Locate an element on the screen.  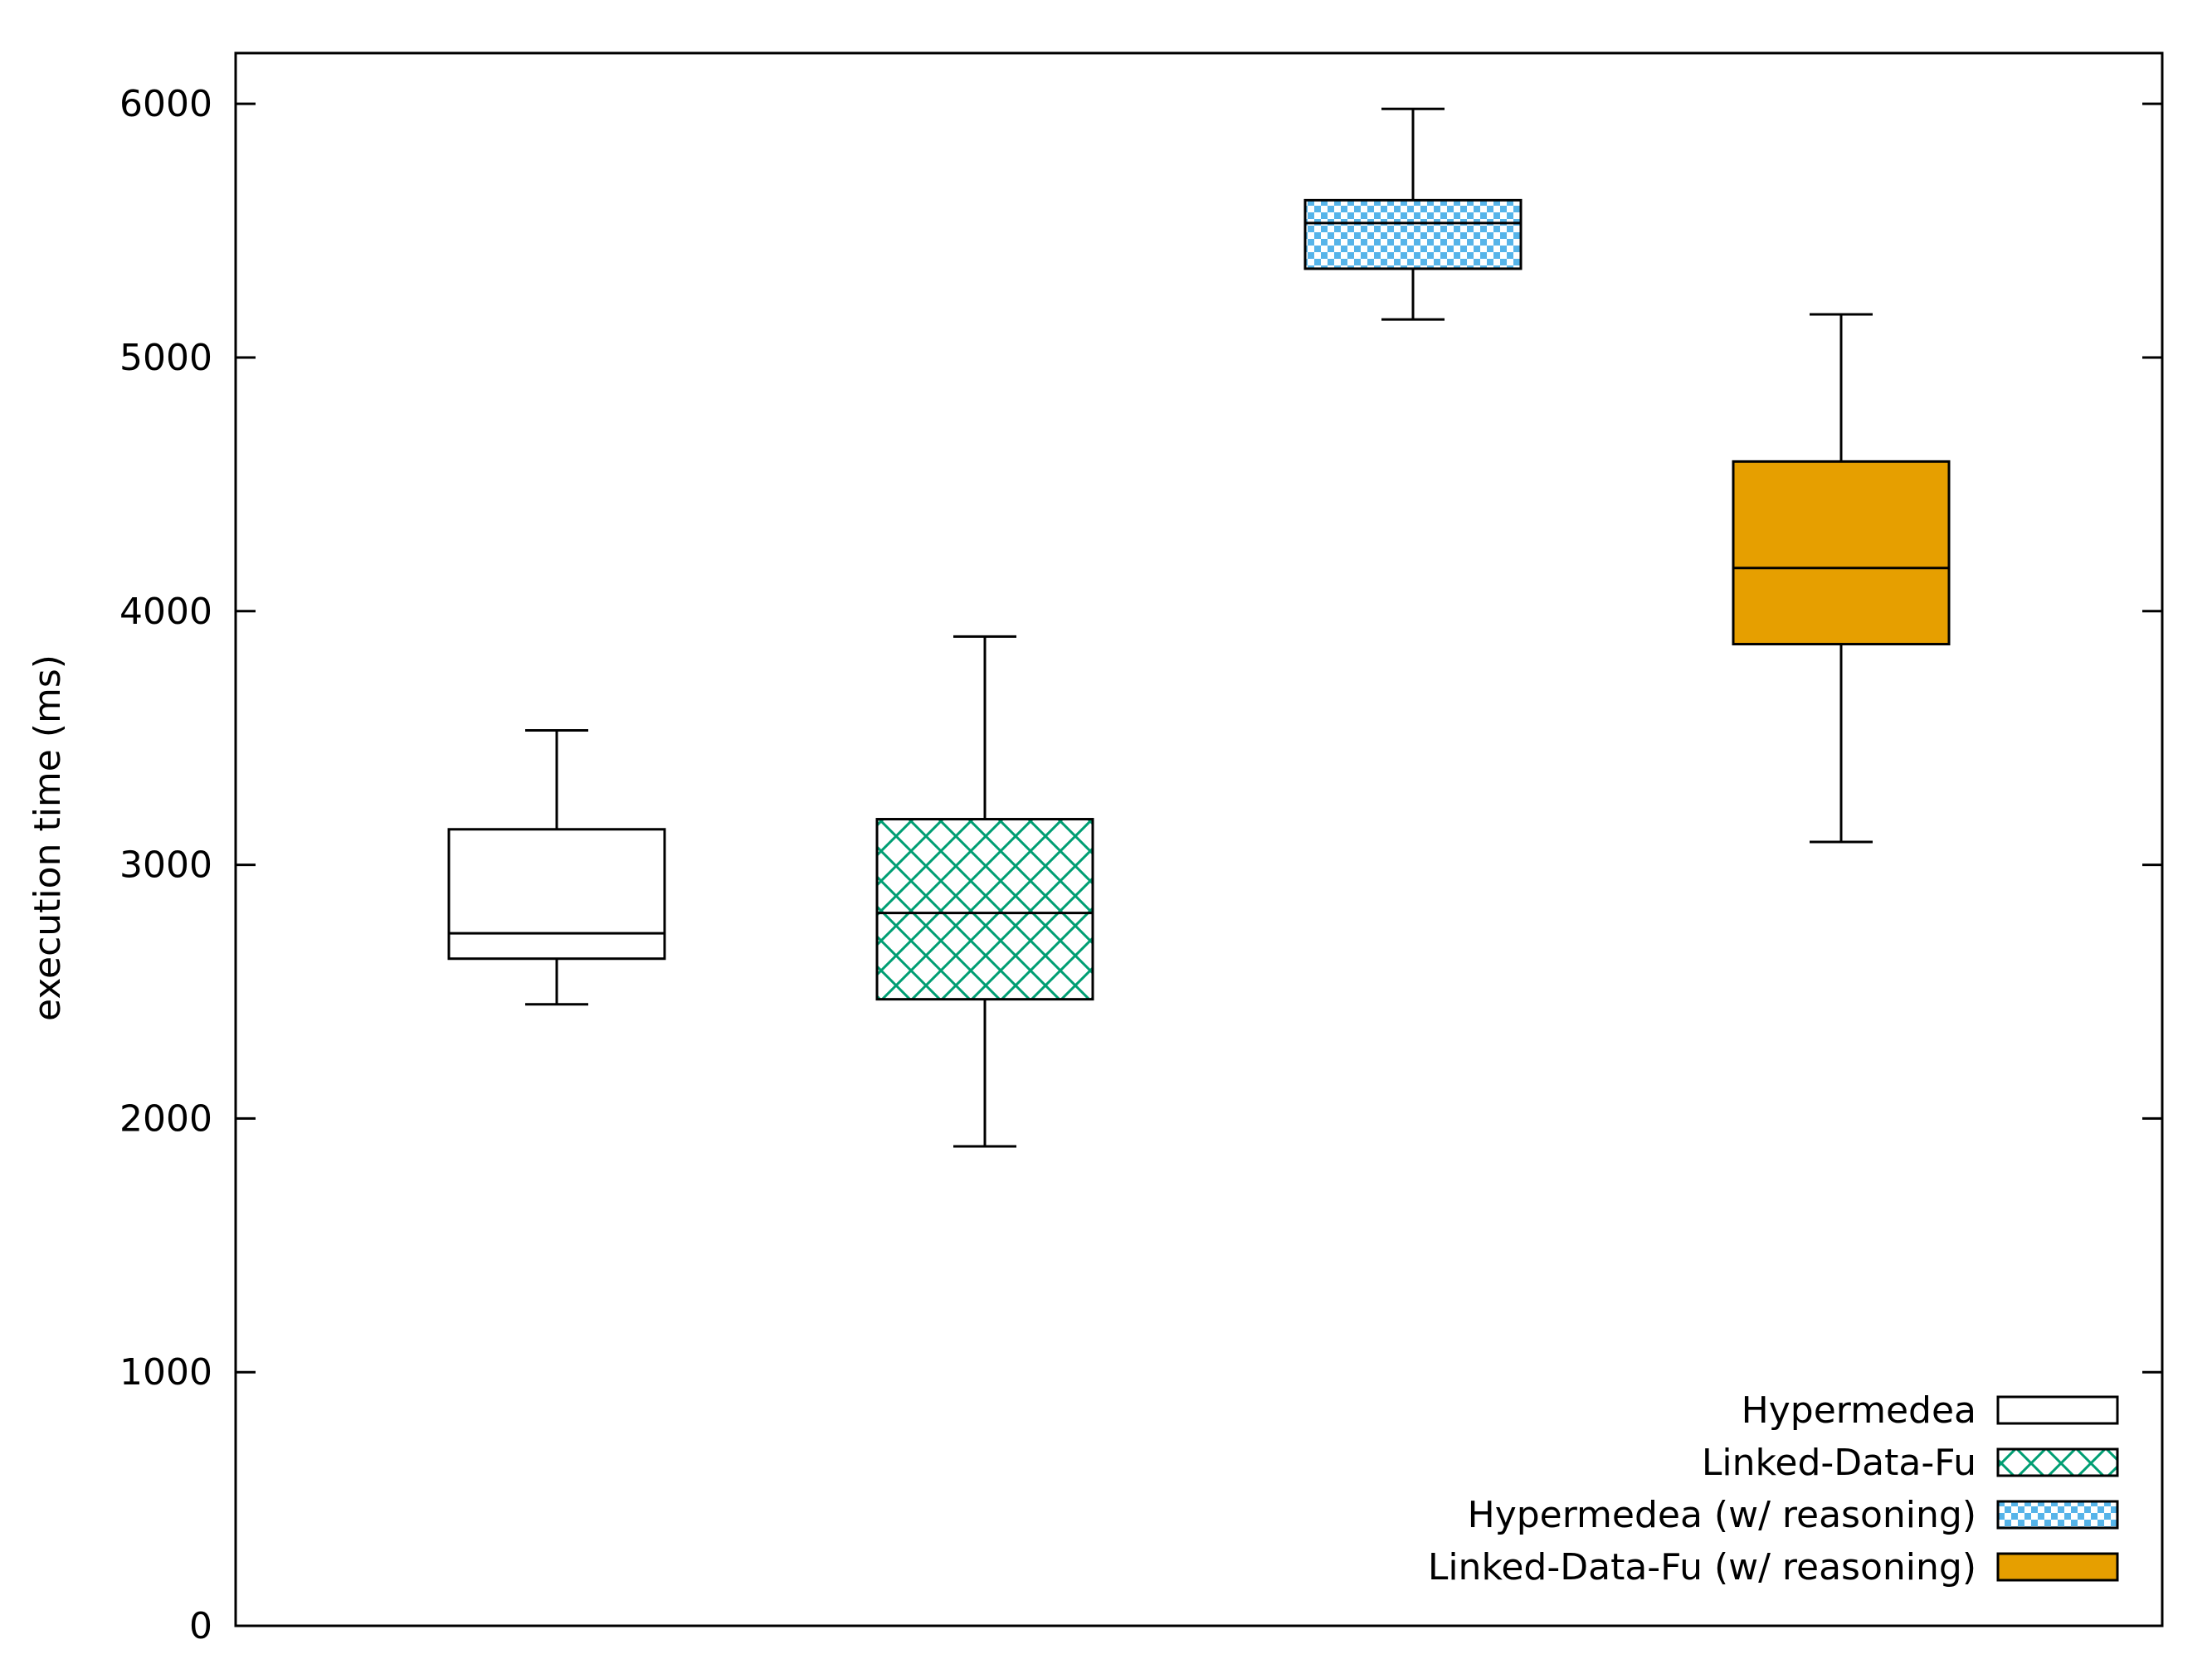
legend-item: Hypermedea (w/ reasoning) is located at coordinates (1793, 1515).